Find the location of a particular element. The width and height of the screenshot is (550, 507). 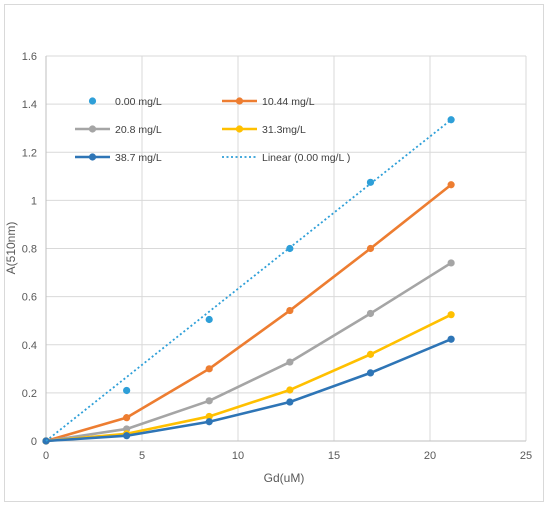

y-tick-label: 0.2 is located at coordinates (29, 394).